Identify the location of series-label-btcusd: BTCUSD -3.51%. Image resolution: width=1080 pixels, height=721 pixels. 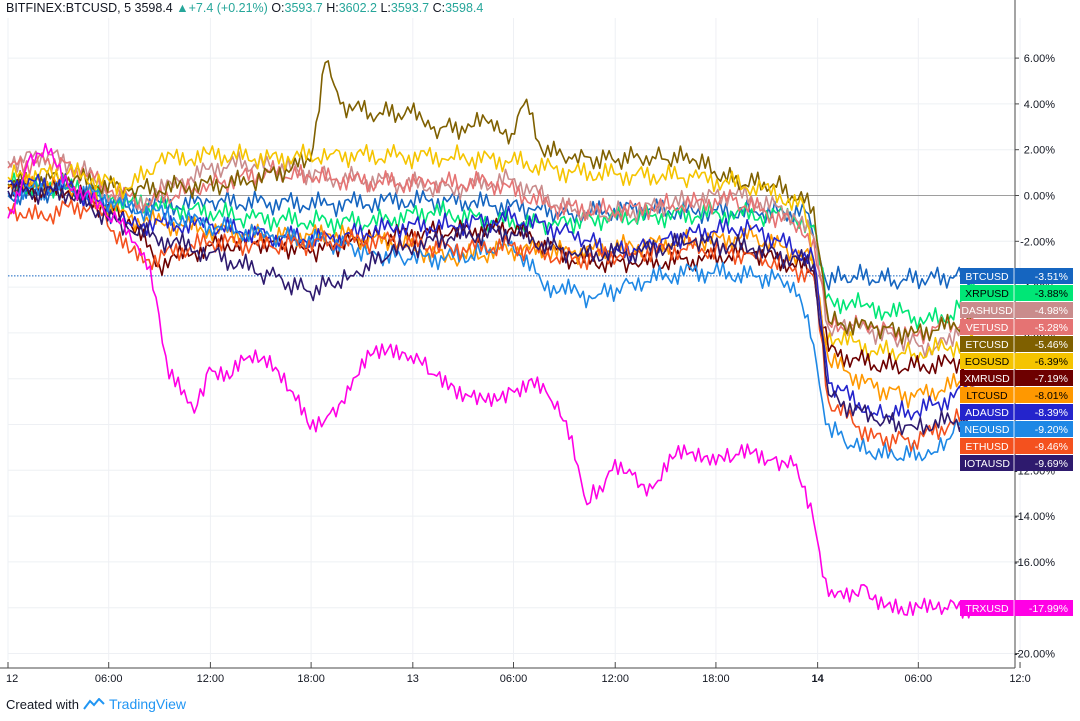
(1016, 276).